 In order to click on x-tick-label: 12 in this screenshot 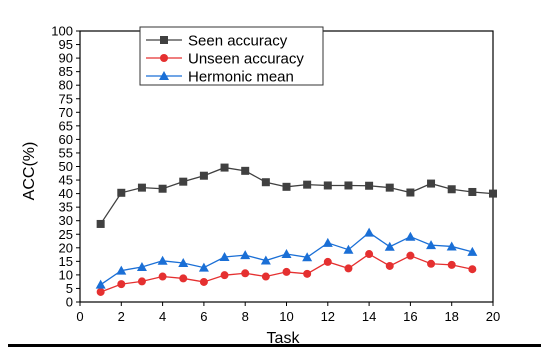, I will do `click(328, 316)`.